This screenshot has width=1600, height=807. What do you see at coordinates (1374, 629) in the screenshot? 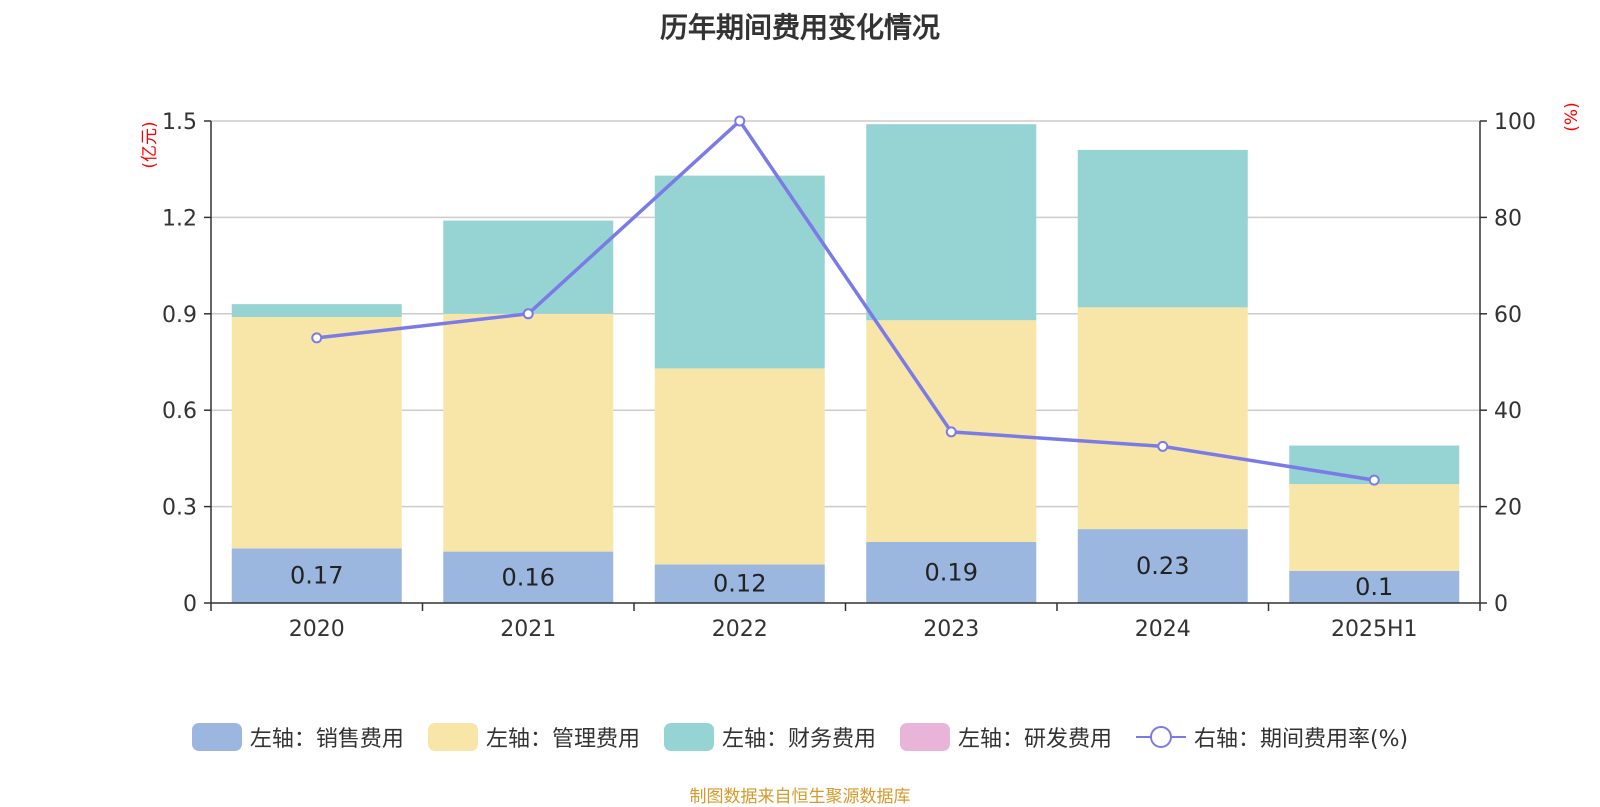
I see `x-axis-tick-label: 2025H1` at bounding box center [1374, 629].